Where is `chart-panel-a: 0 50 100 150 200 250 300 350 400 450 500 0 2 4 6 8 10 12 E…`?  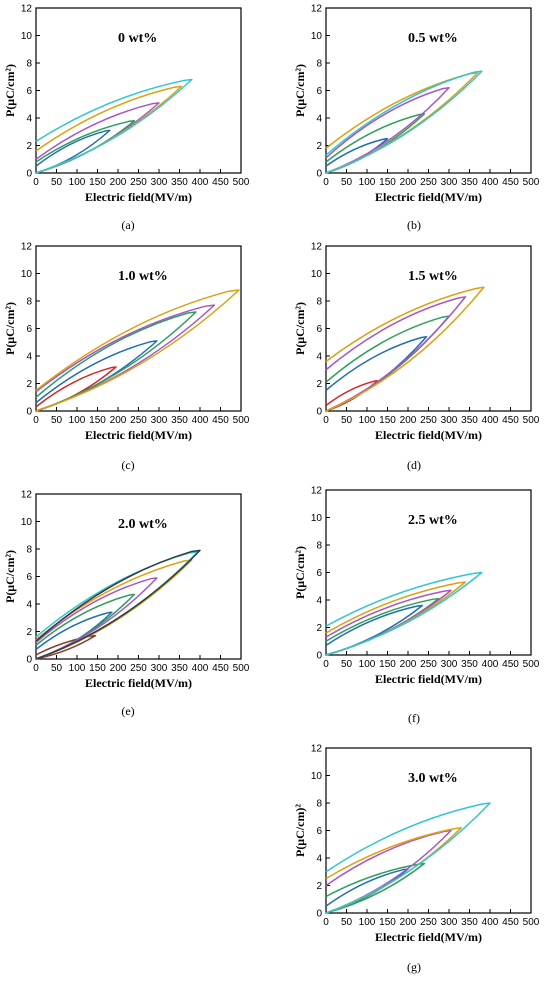
chart-panel-a: 0 50 100 150 200 250 300 350 400 450 500 0 2 4 6 8 10 12 E… is located at coordinates (126, 104).